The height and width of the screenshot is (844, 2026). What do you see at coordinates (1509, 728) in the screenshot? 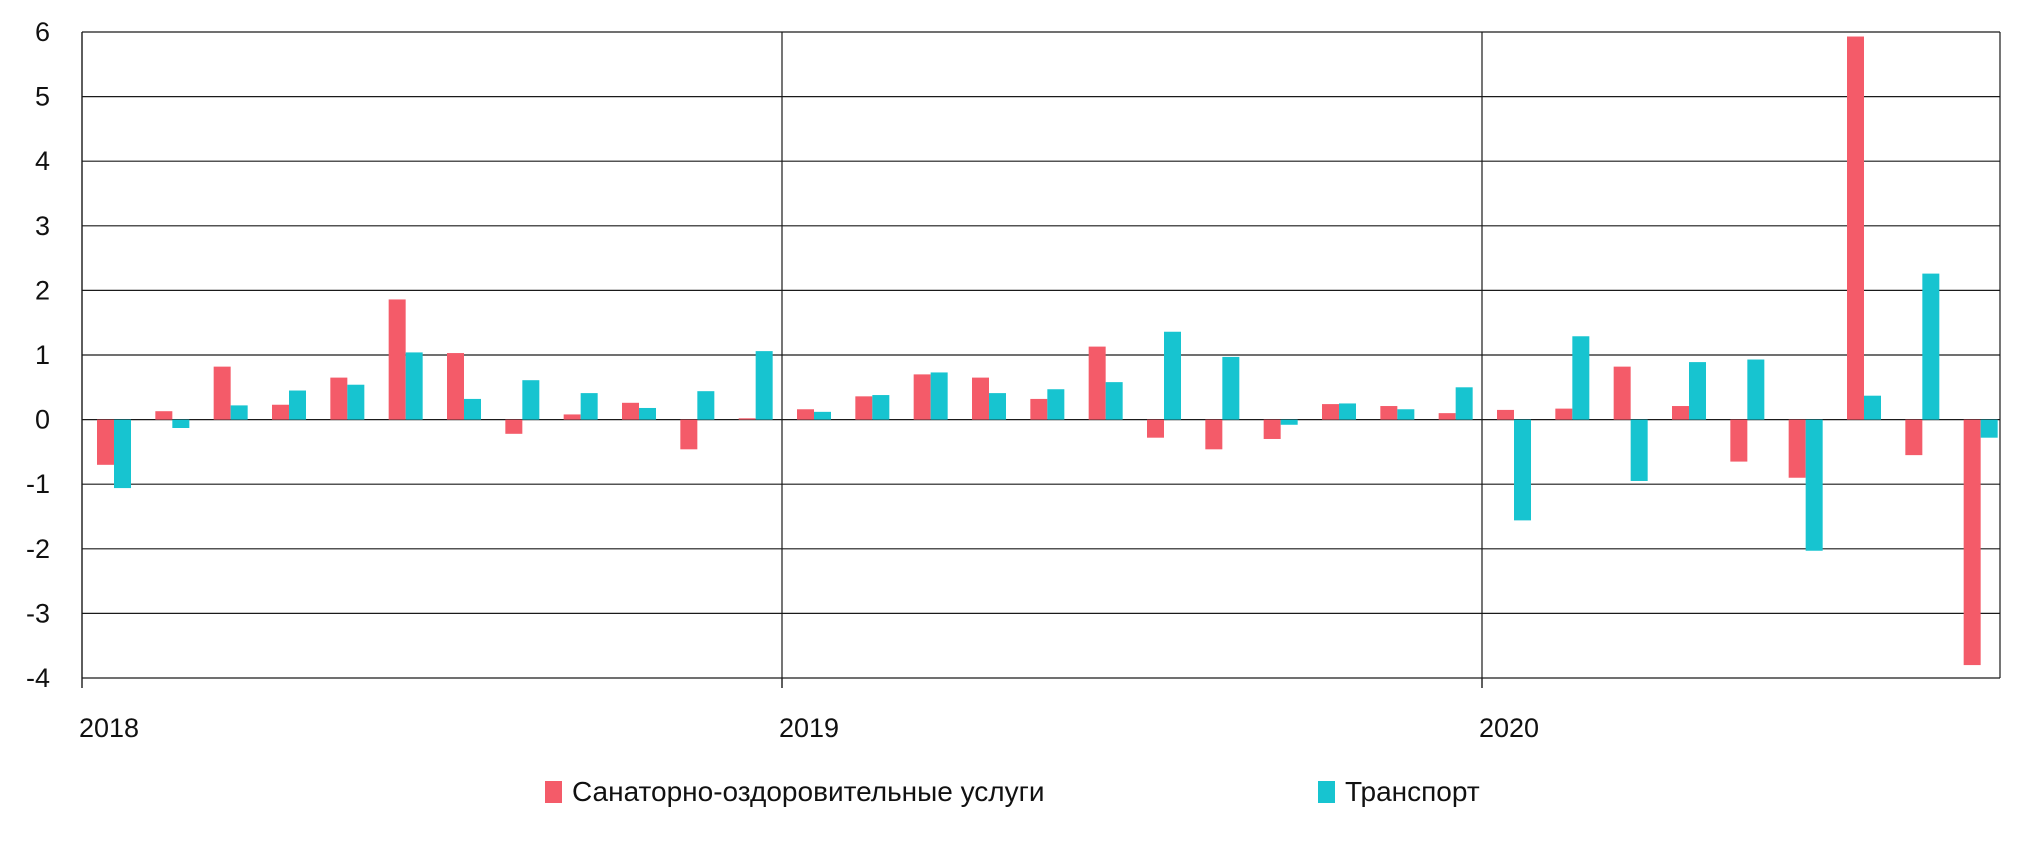
I see `x-tick-label: 2020` at bounding box center [1509, 728].